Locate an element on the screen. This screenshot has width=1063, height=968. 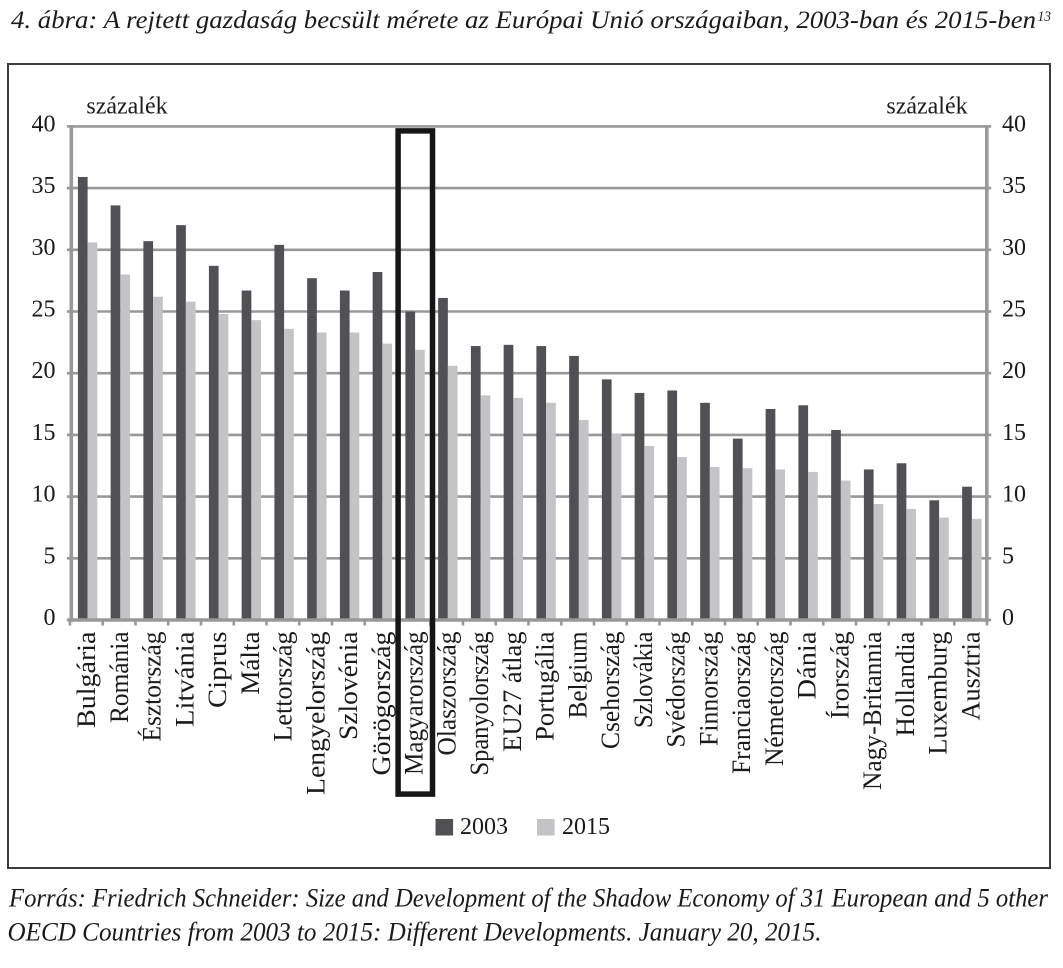
svg-text: Bulgária is located at coordinates (86, 679).